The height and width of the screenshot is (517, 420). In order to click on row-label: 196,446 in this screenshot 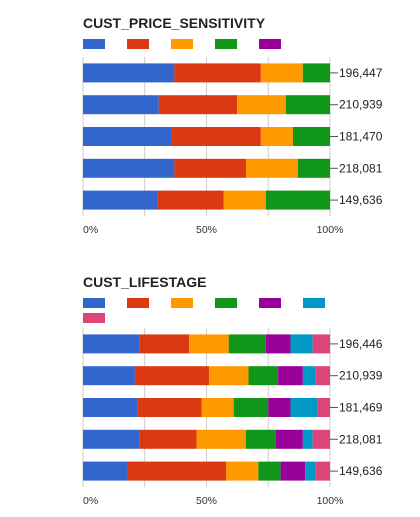, I will do `click(361, 344)`.